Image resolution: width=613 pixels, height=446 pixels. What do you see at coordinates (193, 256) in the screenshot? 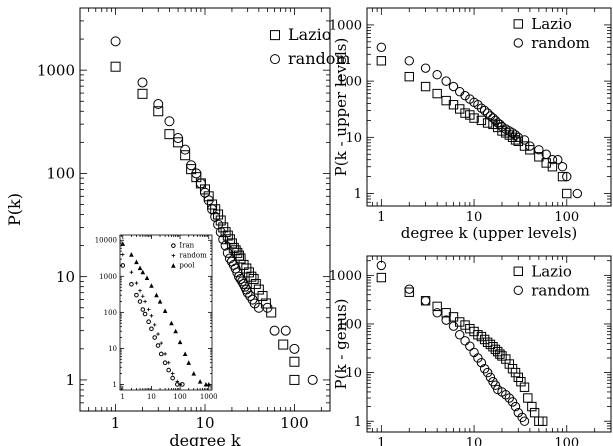
I see `inset-legend-label-random: random` at bounding box center [193, 256].